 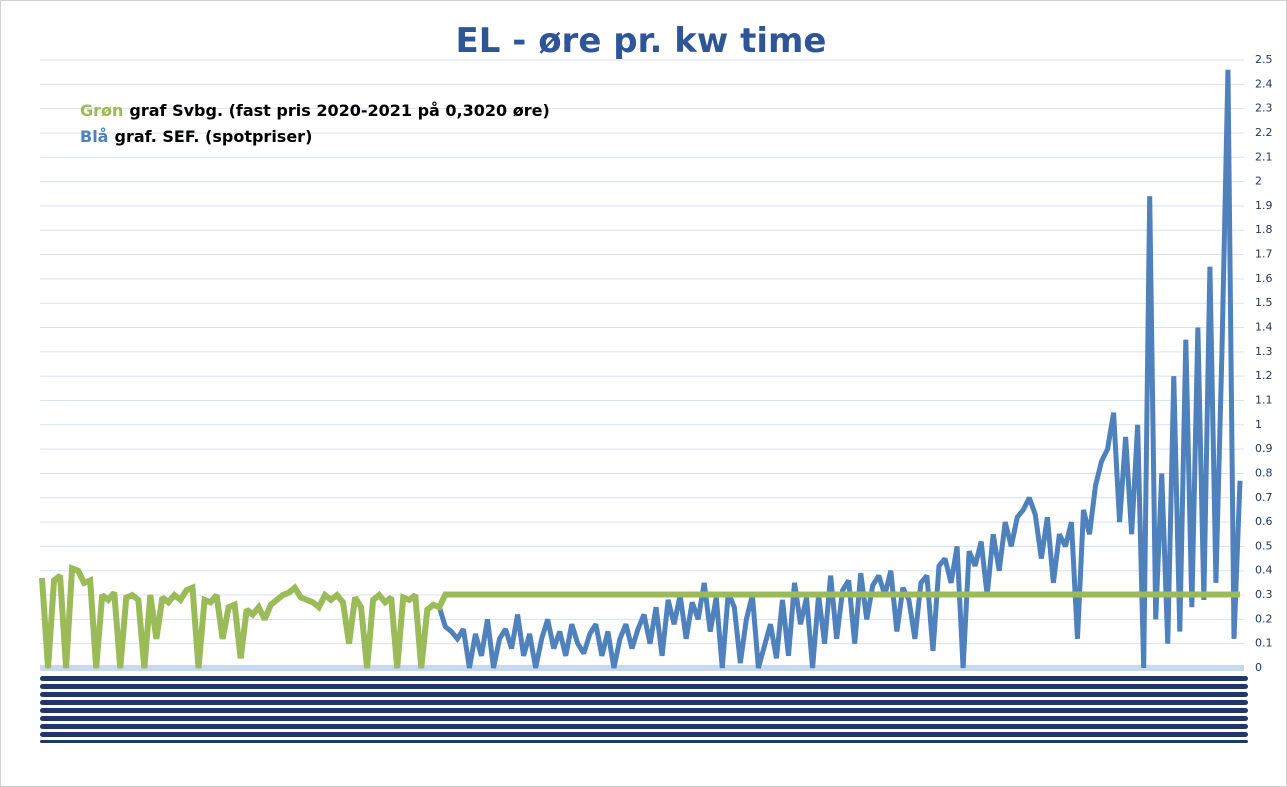 What do you see at coordinates (1264, 497) in the screenshot?
I see `y-tick-label: 0.7` at bounding box center [1264, 497].